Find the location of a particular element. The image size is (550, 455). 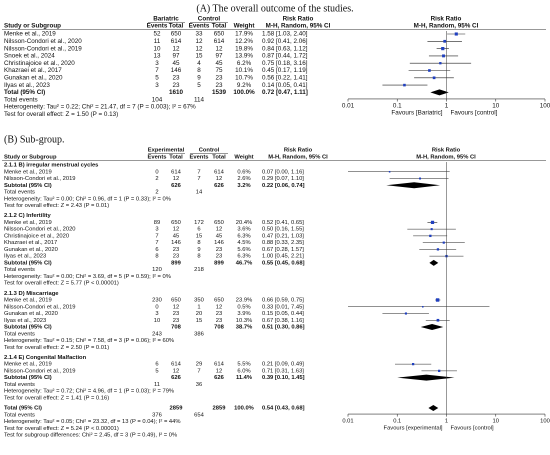

cell-e-total: 2859 is located at coordinates (177, 409).